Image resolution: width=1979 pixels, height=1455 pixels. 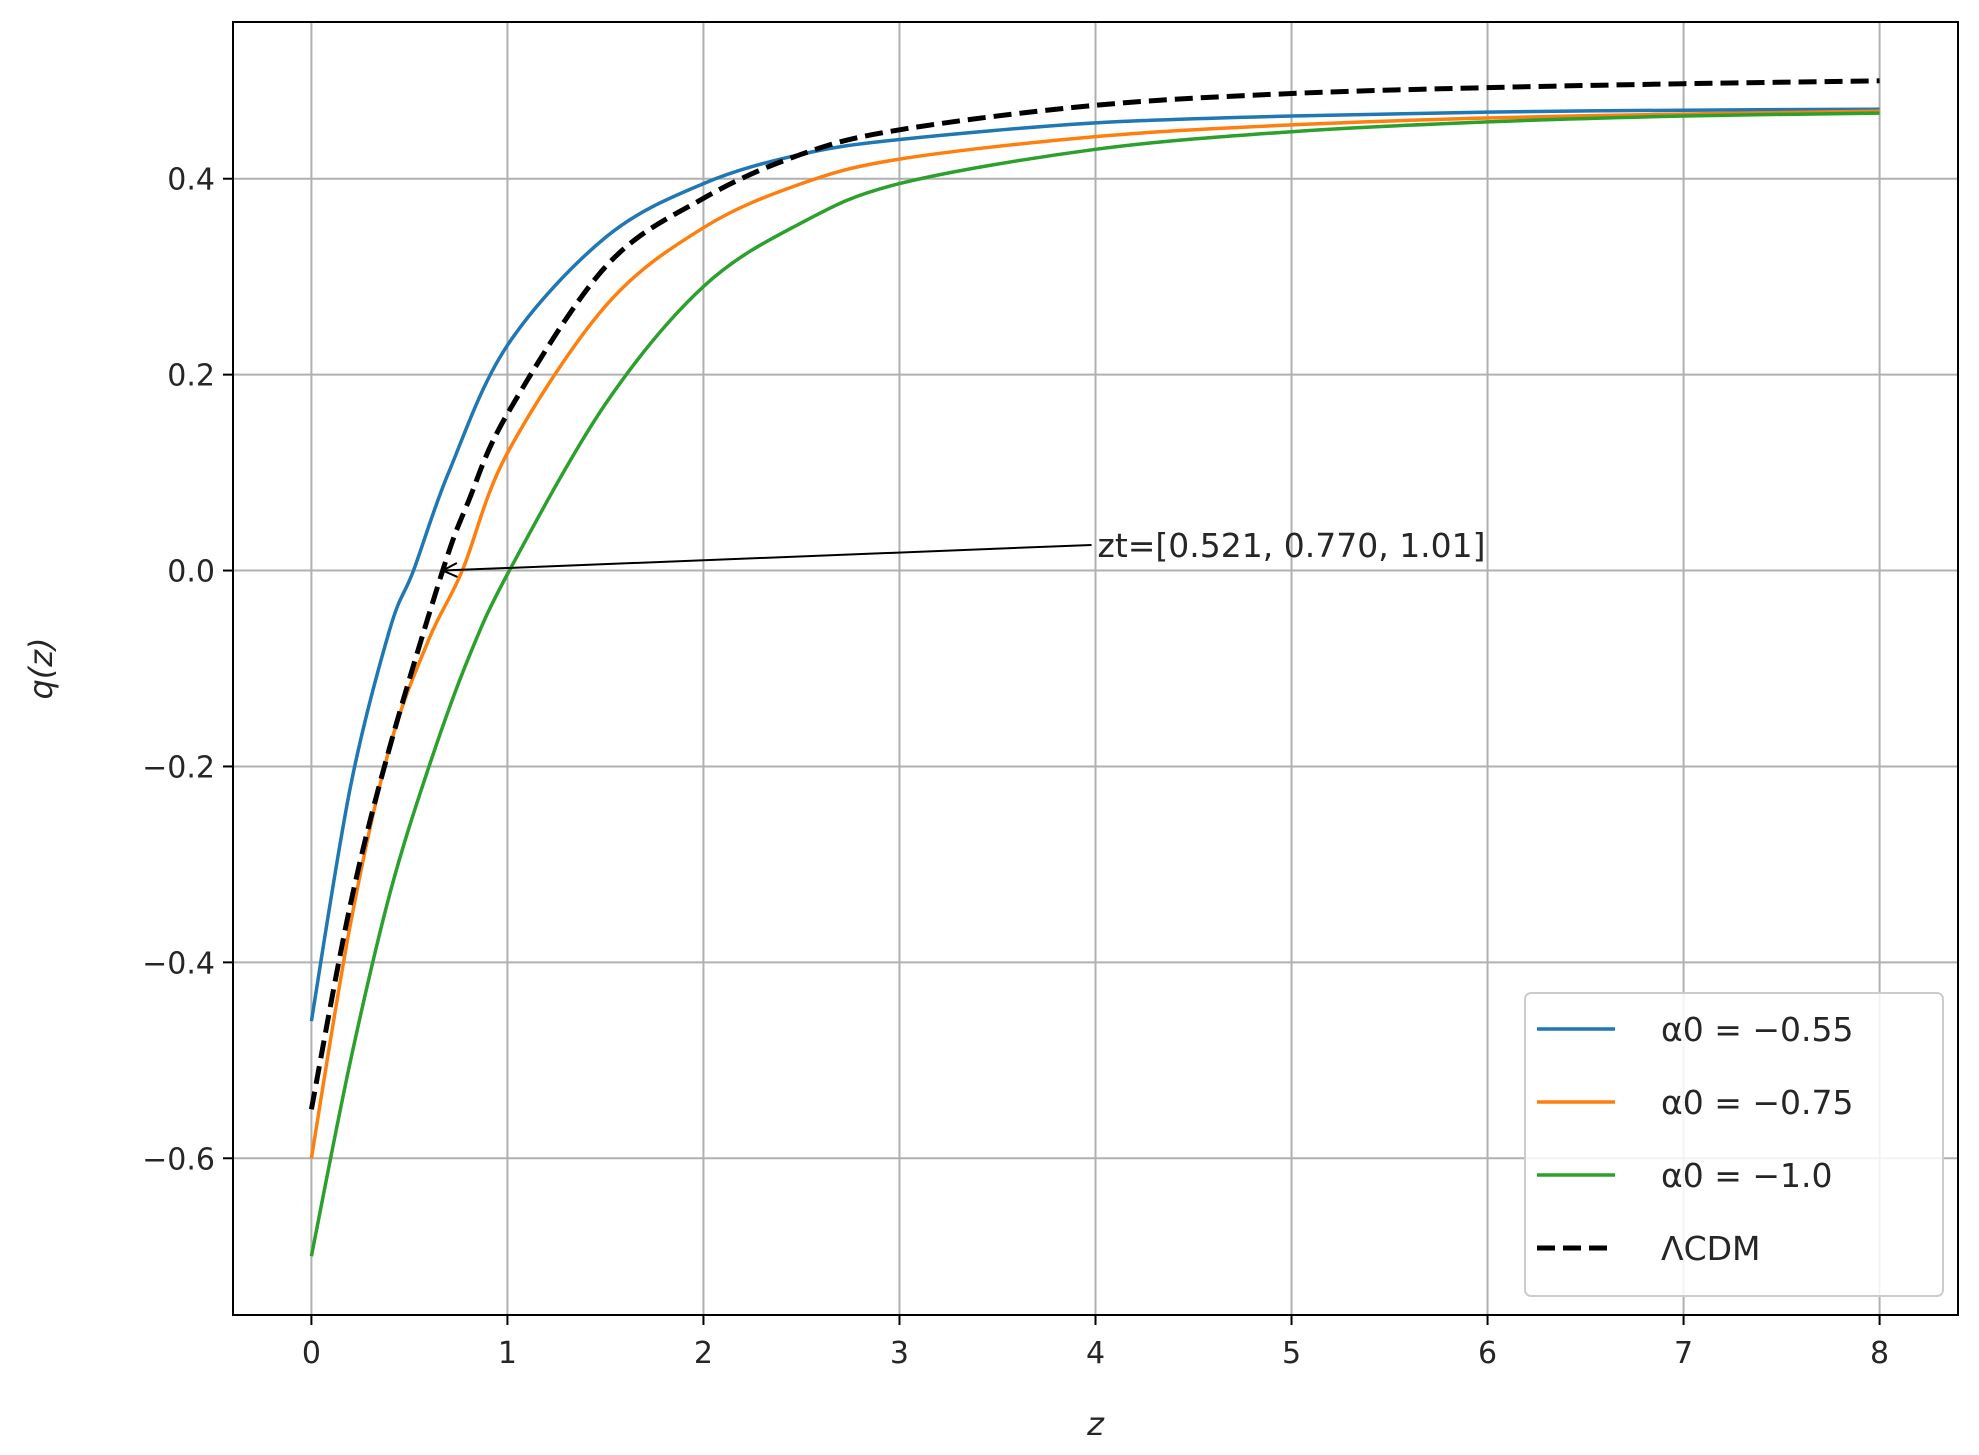 I want to click on legend-box, so click(x=1734, y=1144).